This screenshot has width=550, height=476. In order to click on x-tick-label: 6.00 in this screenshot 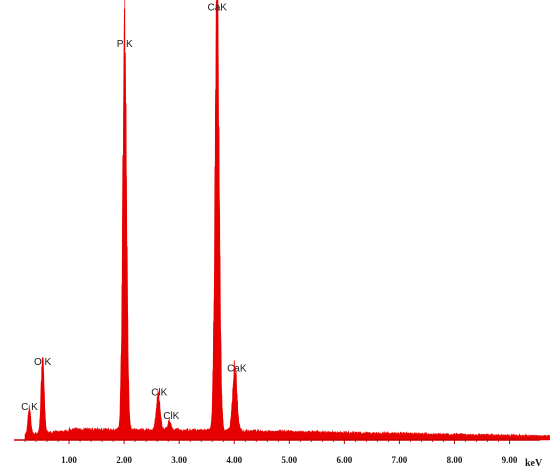, I will do `click(344, 460)`.